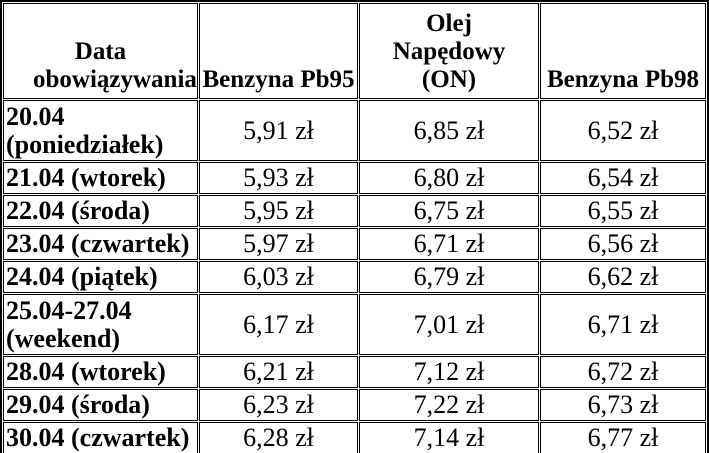 This screenshot has width=709, height=453. What do you see at coordinates (449, 324) in the screenshot?
I see `cell-on: 7,01 zł` at bounding box center [449, 324].